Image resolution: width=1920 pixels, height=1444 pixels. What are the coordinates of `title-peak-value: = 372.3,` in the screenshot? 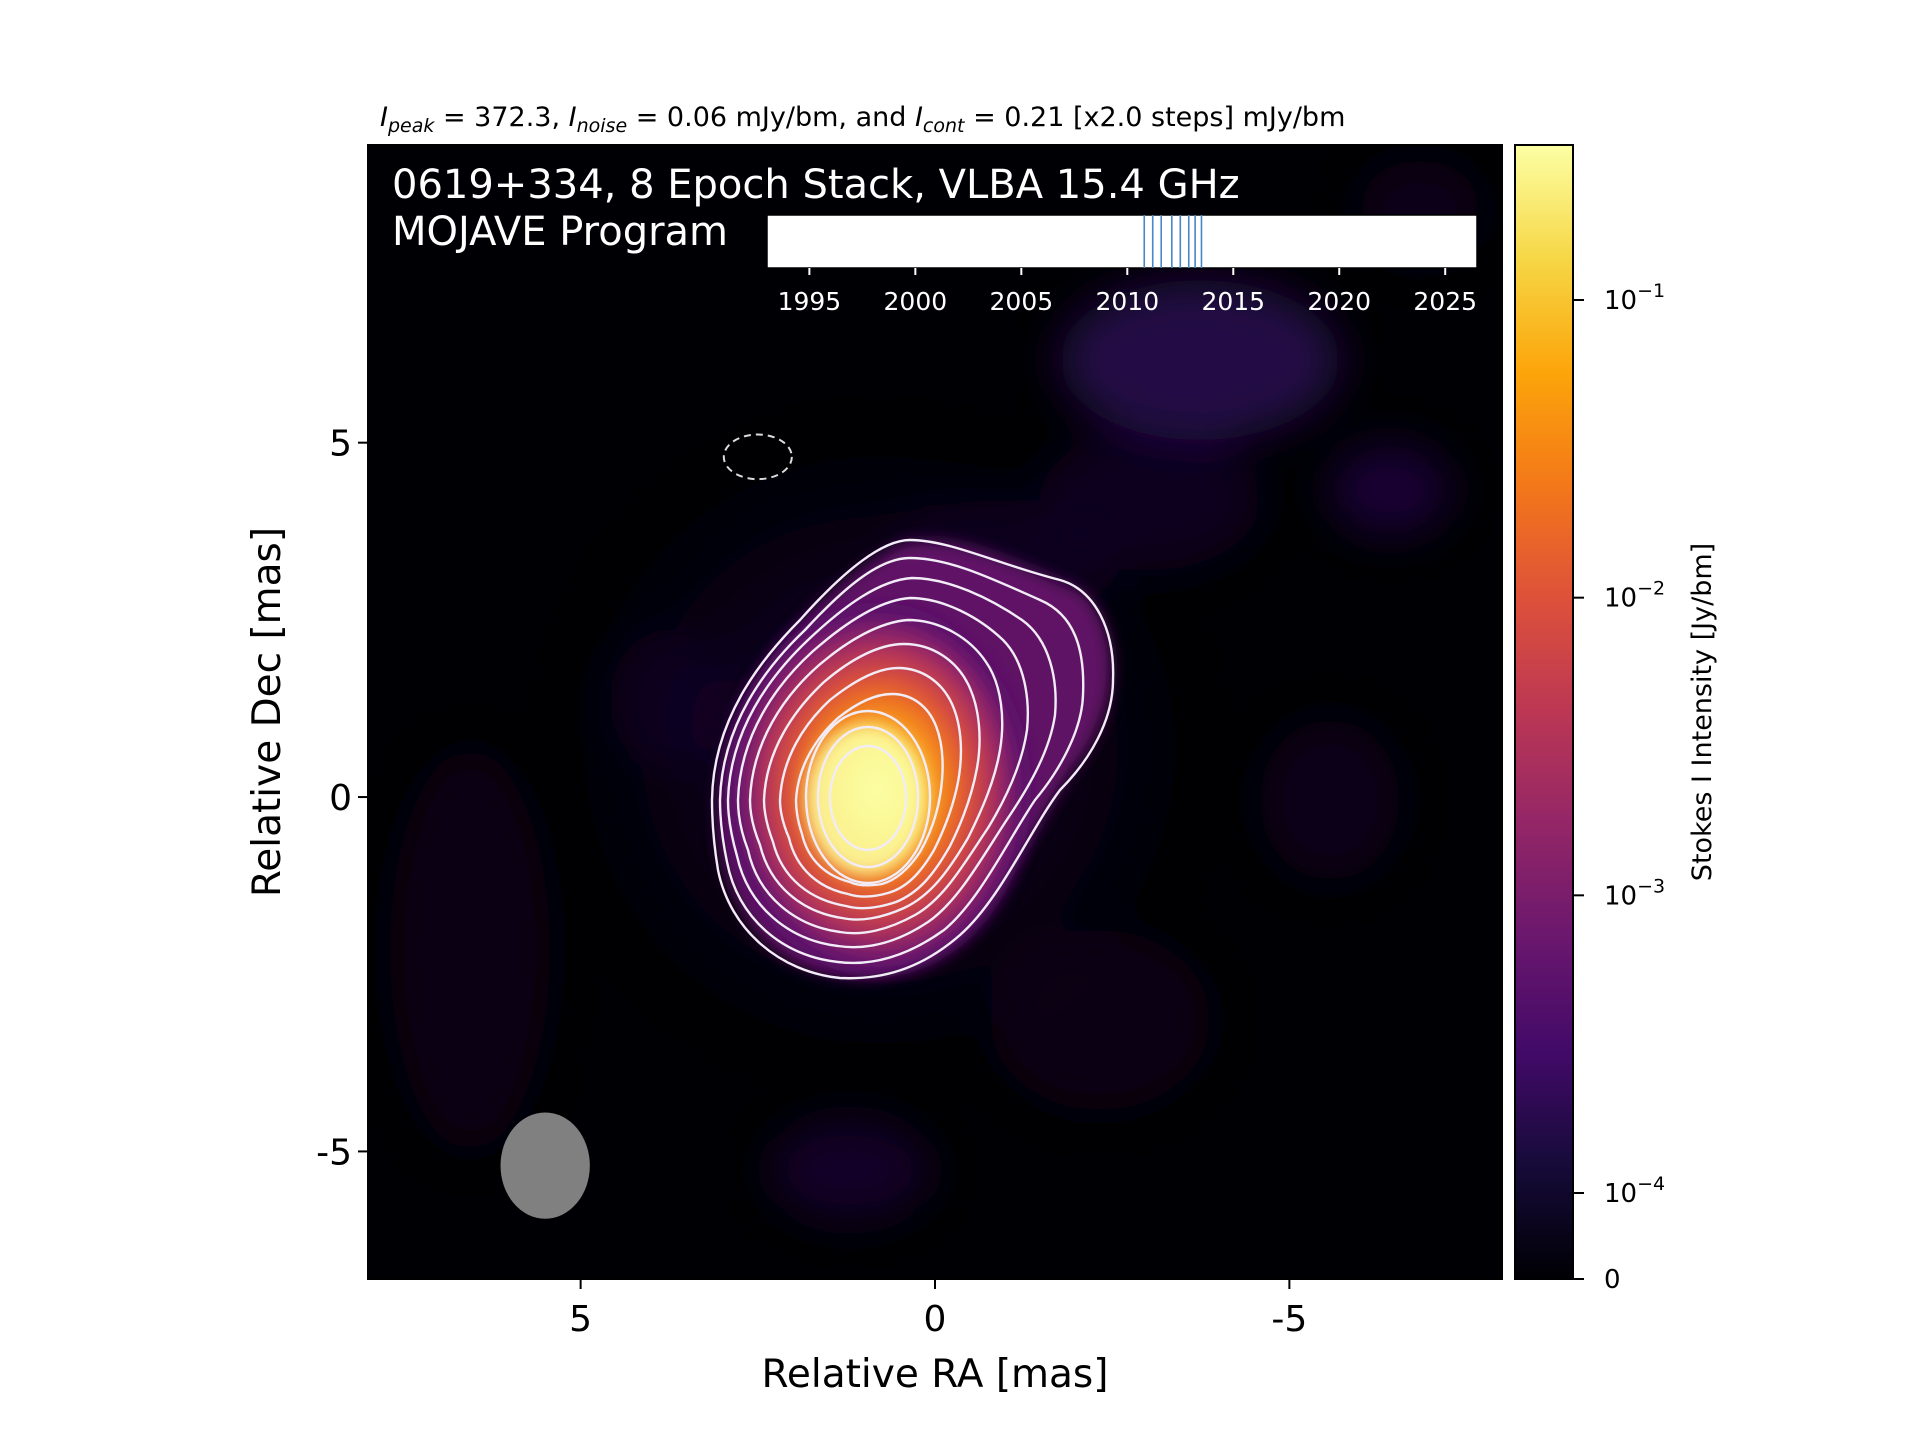 It's located at (501, 117).